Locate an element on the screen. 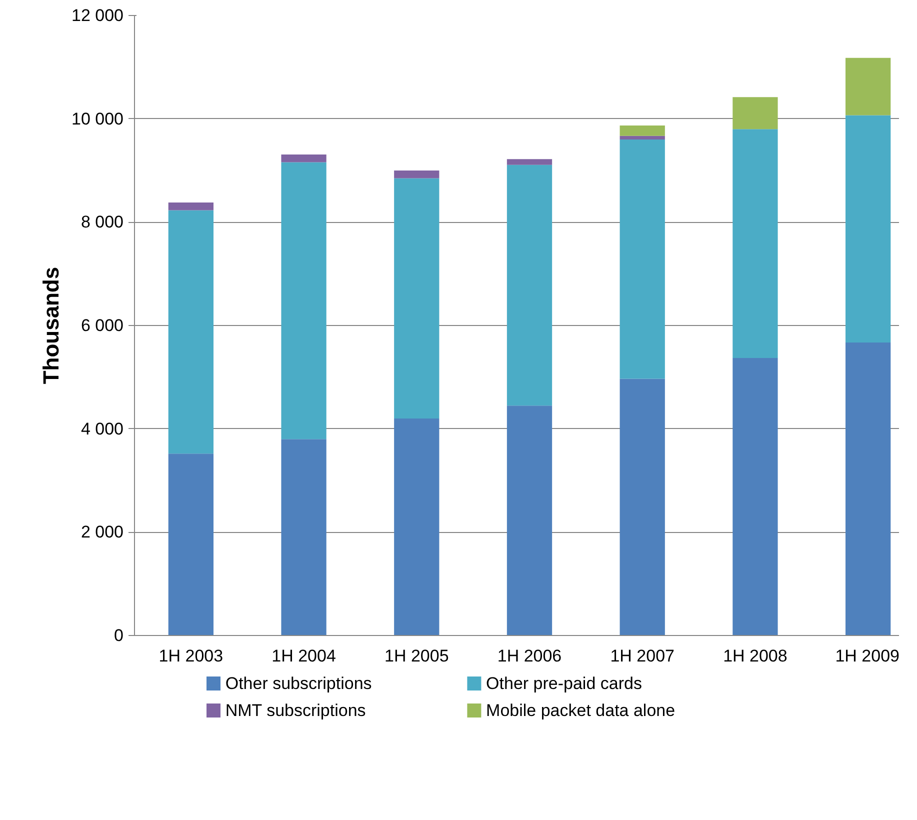 The image size is (917, 820). y-axis-title: Thousands is located at coordinates (51, 325).